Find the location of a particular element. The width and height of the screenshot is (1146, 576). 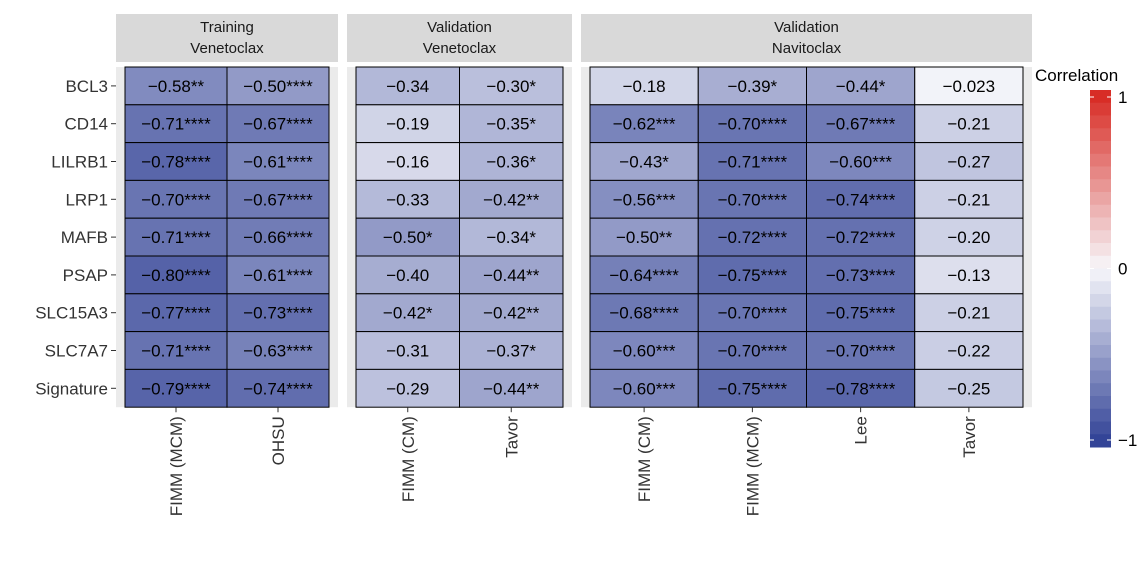

column-label: Tavor is located at coordinates (969, 437).